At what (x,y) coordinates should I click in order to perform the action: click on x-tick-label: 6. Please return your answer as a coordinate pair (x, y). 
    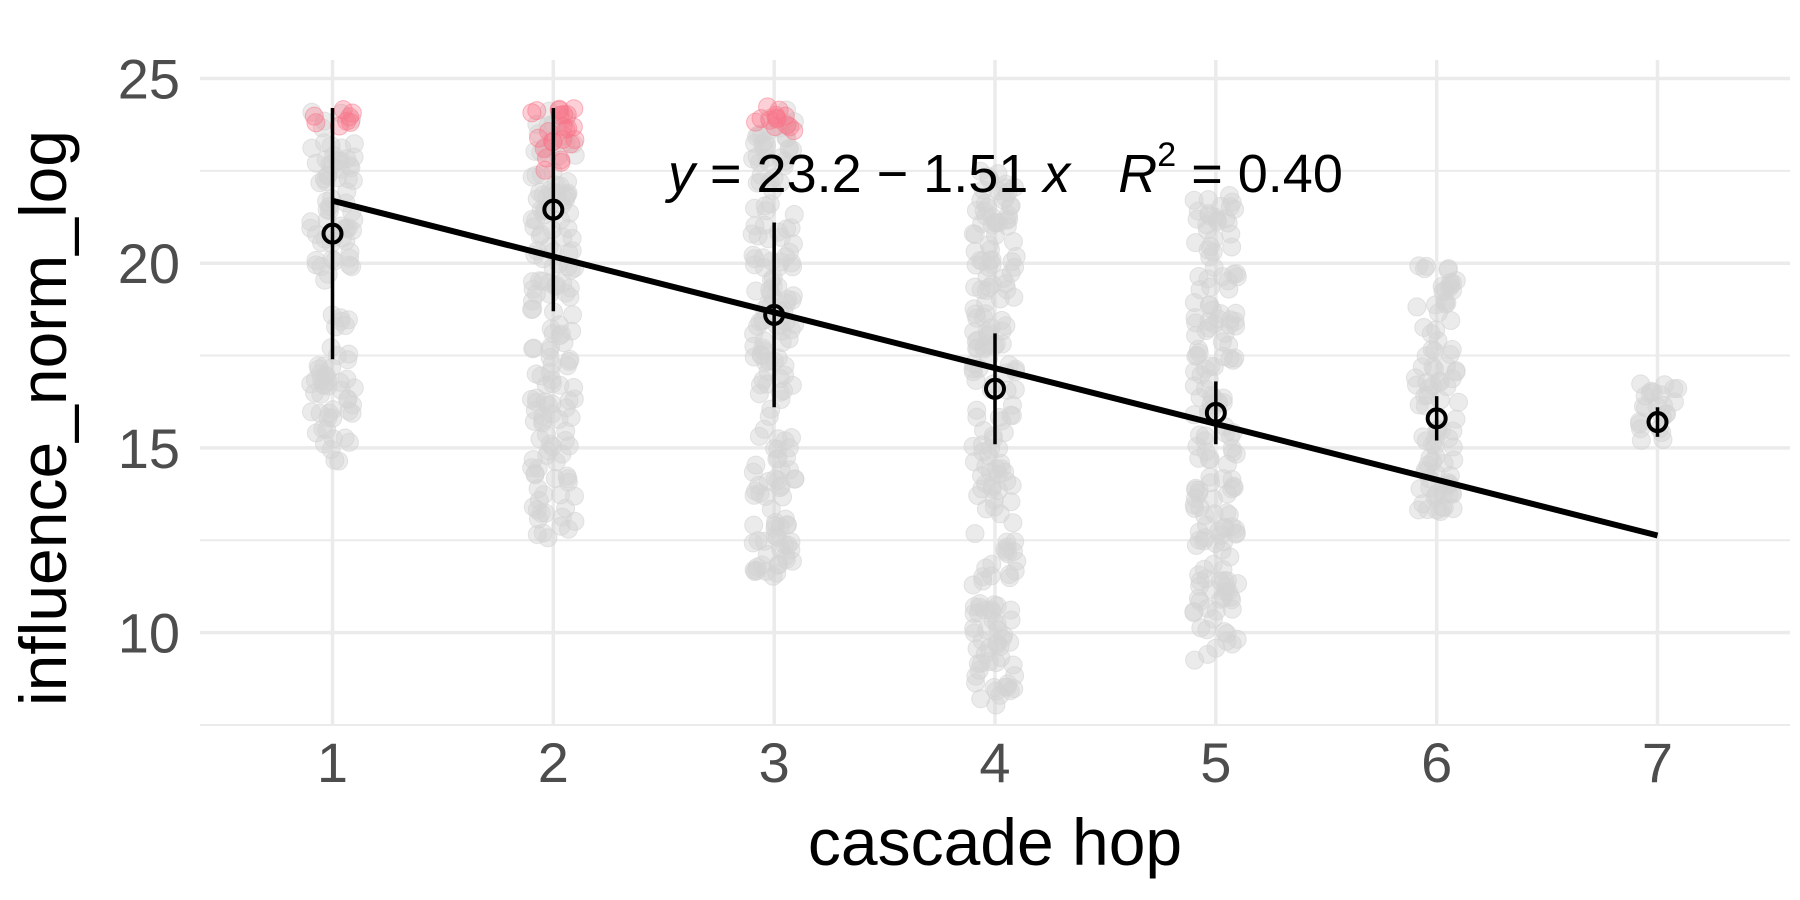
    Looking at the image, I should click on (1436, 762).